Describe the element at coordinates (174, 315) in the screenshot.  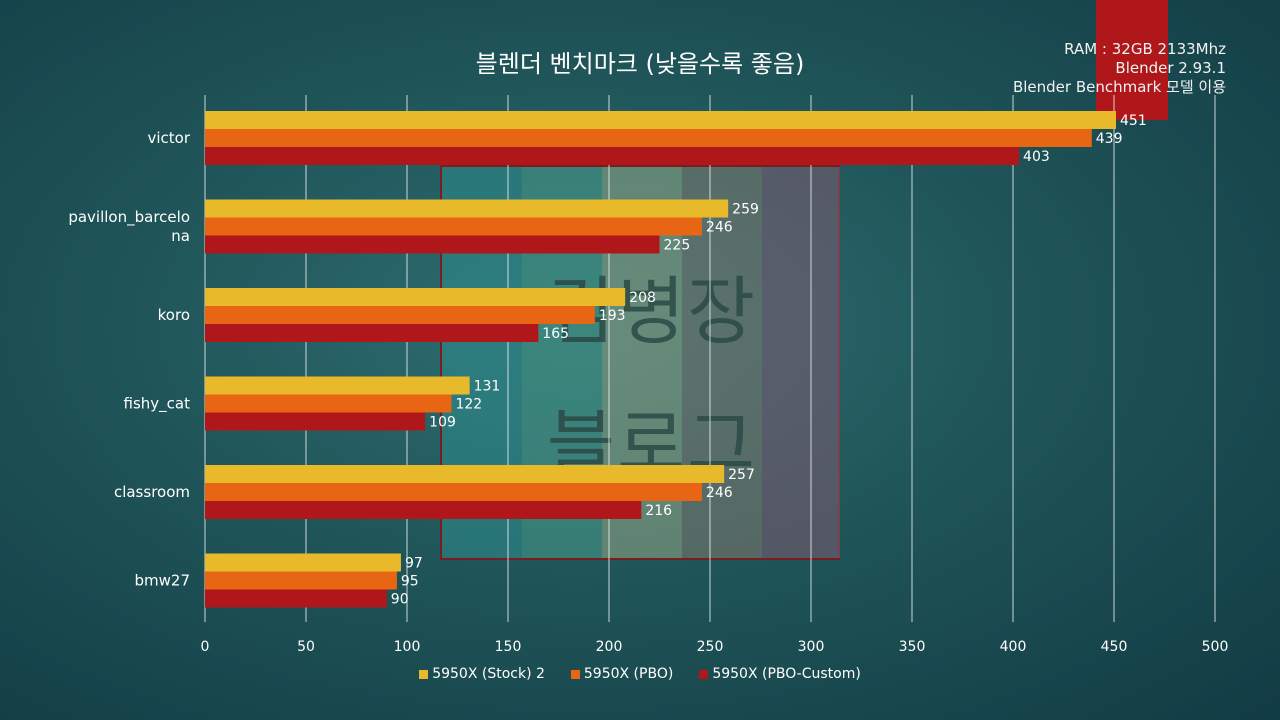
I see `category-label: koro` at that location.